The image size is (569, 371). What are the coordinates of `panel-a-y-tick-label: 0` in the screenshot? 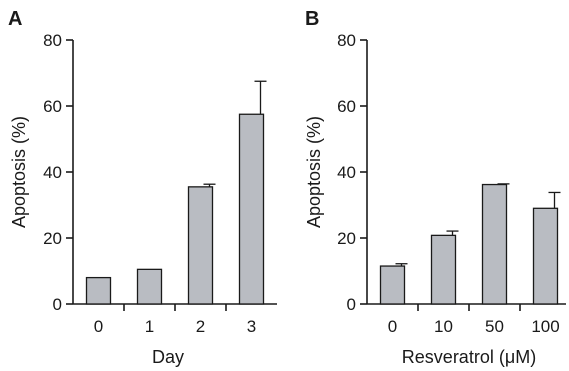 It's located at (57, 304).